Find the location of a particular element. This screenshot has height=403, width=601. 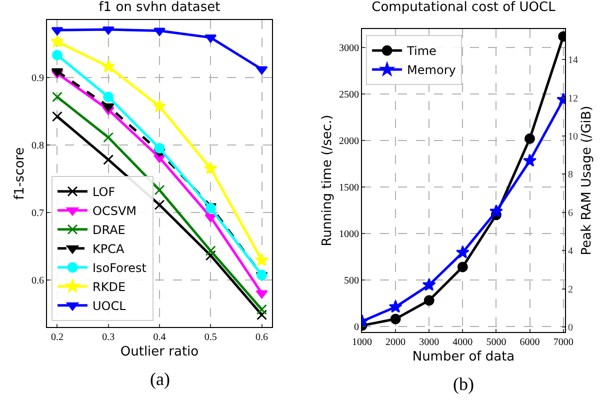

y-axis-title: Running time (/sec.) is located at coordinates (327, 180).